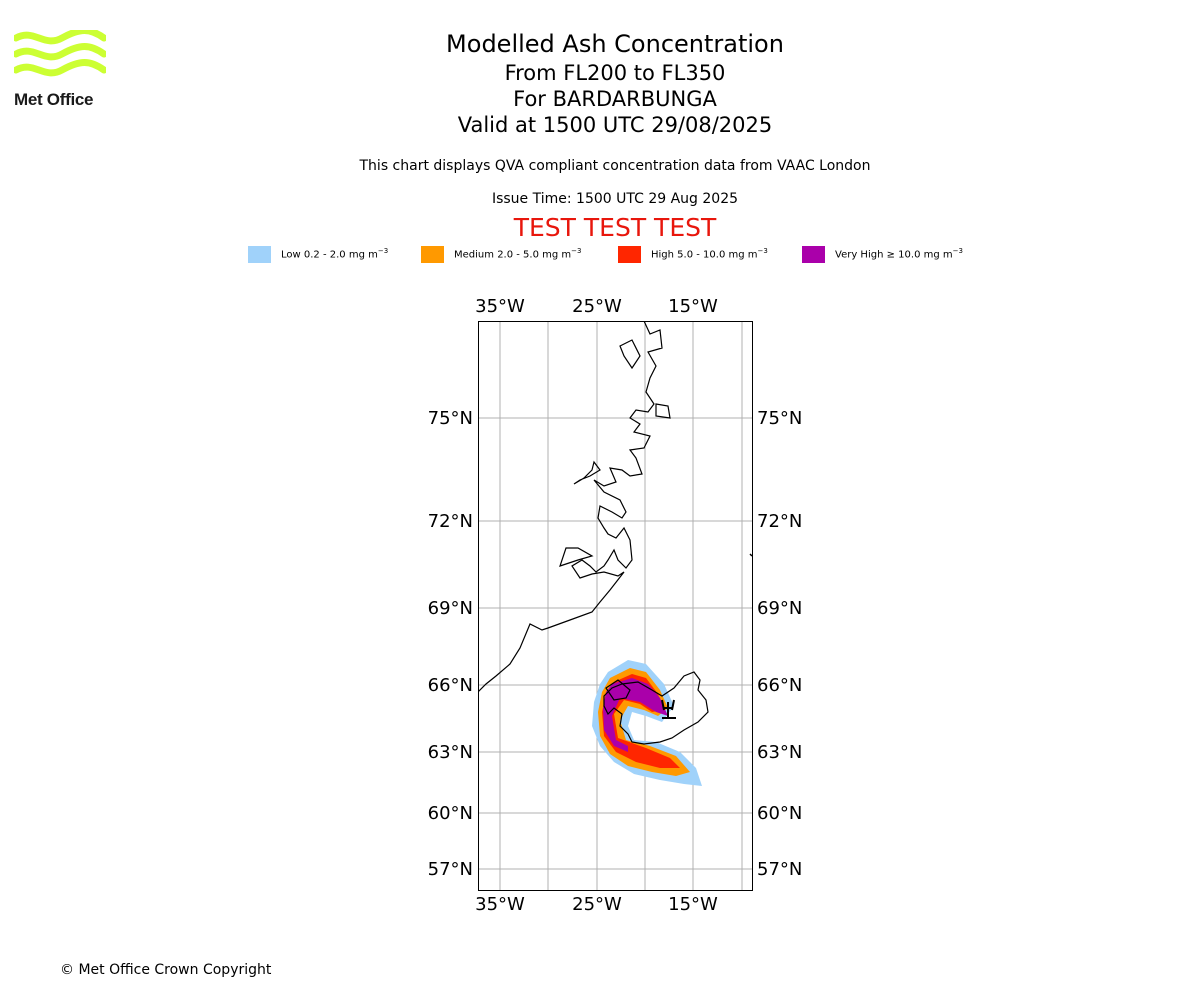 The image size is (1200, 1000). Describe the element at coordinates (615, 125) in the screenshot. I see `valid-time: Valid at 1500 UTC 29/08/2025` at that location.